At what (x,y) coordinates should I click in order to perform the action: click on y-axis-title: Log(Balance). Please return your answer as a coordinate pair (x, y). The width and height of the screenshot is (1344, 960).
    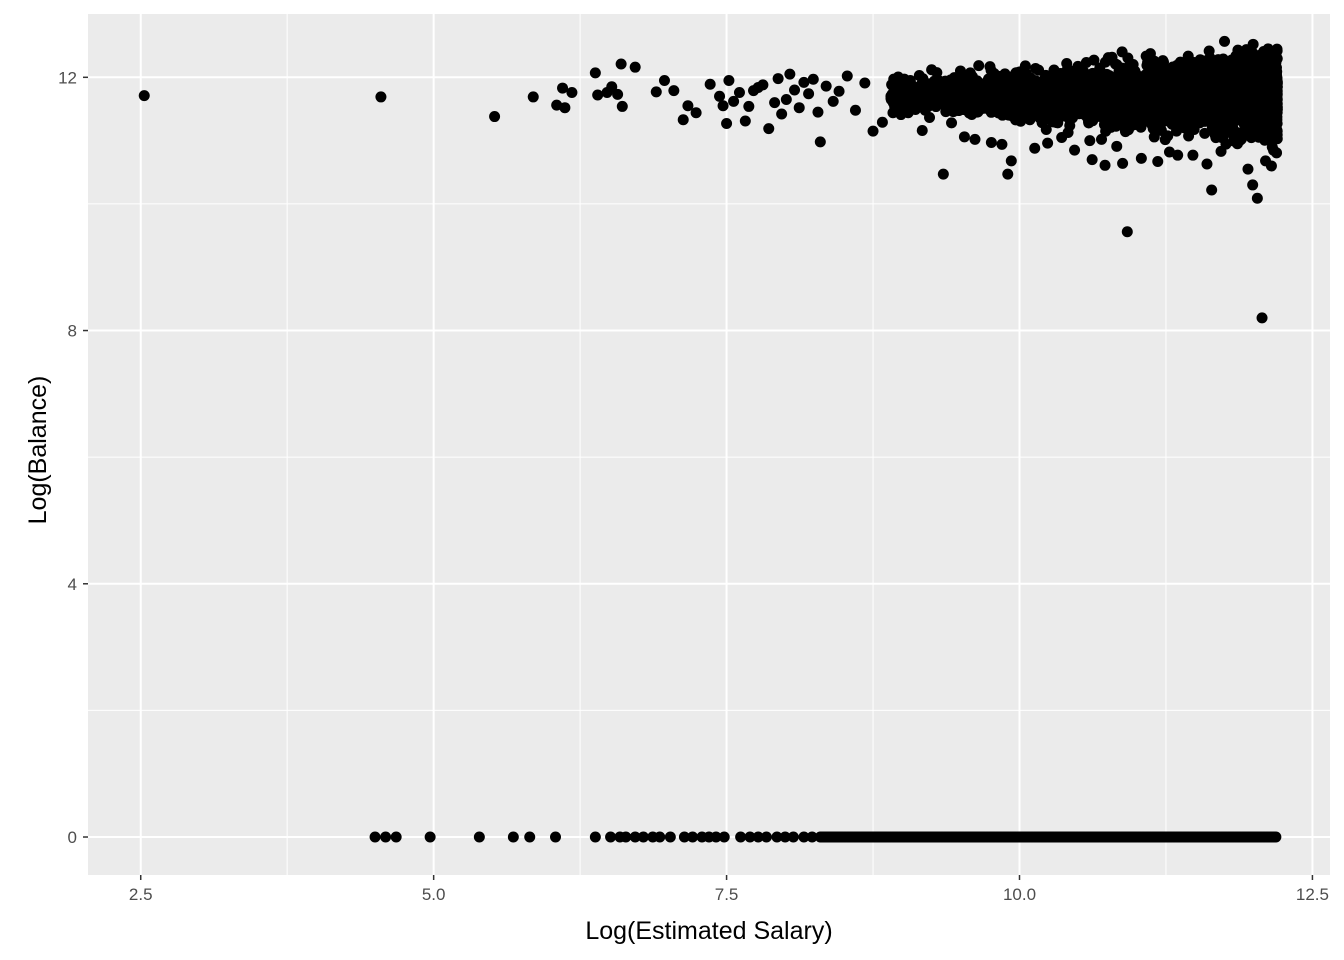
    Looking at the image, I should click on (38, 450).